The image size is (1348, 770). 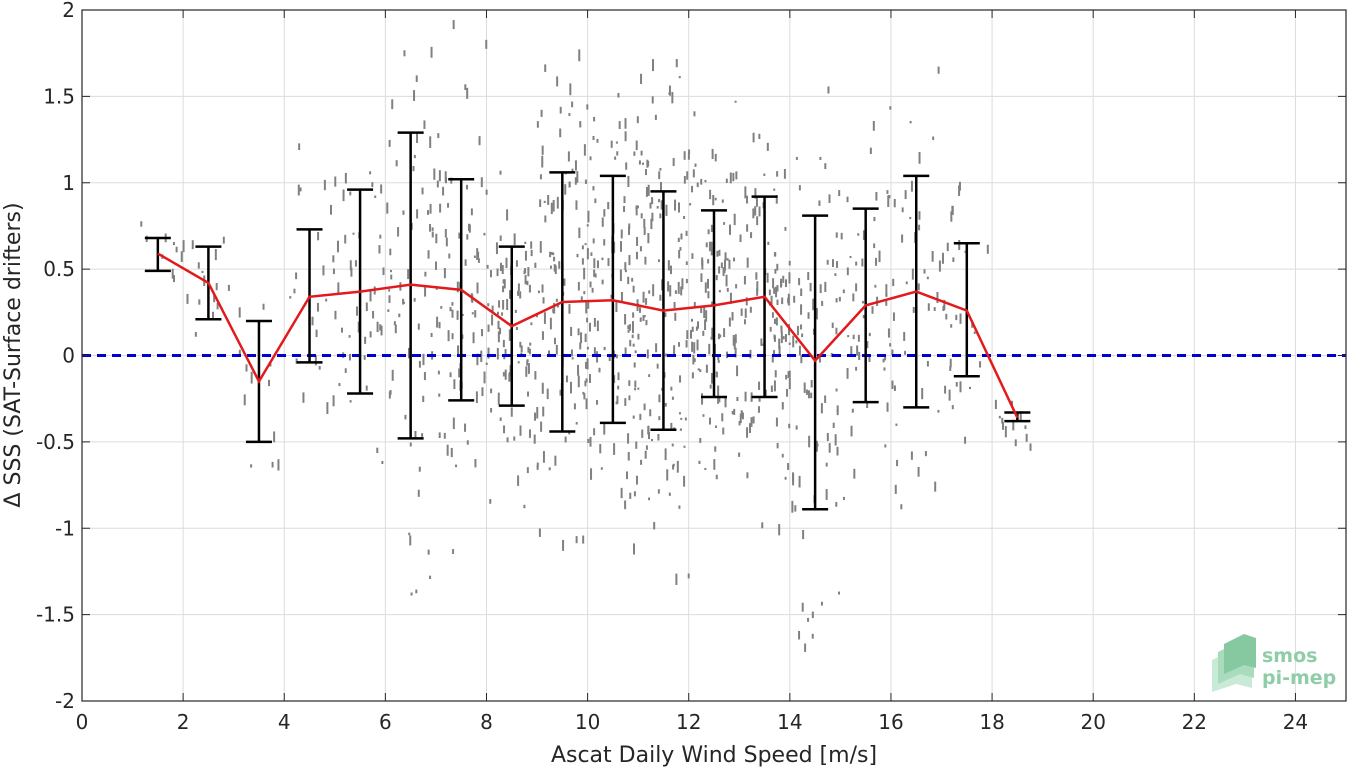 I want to click on x-tick-labels: 0 2 4 6 8 10 12 14 16 18 20 22 24, so click(x=692, y=722).